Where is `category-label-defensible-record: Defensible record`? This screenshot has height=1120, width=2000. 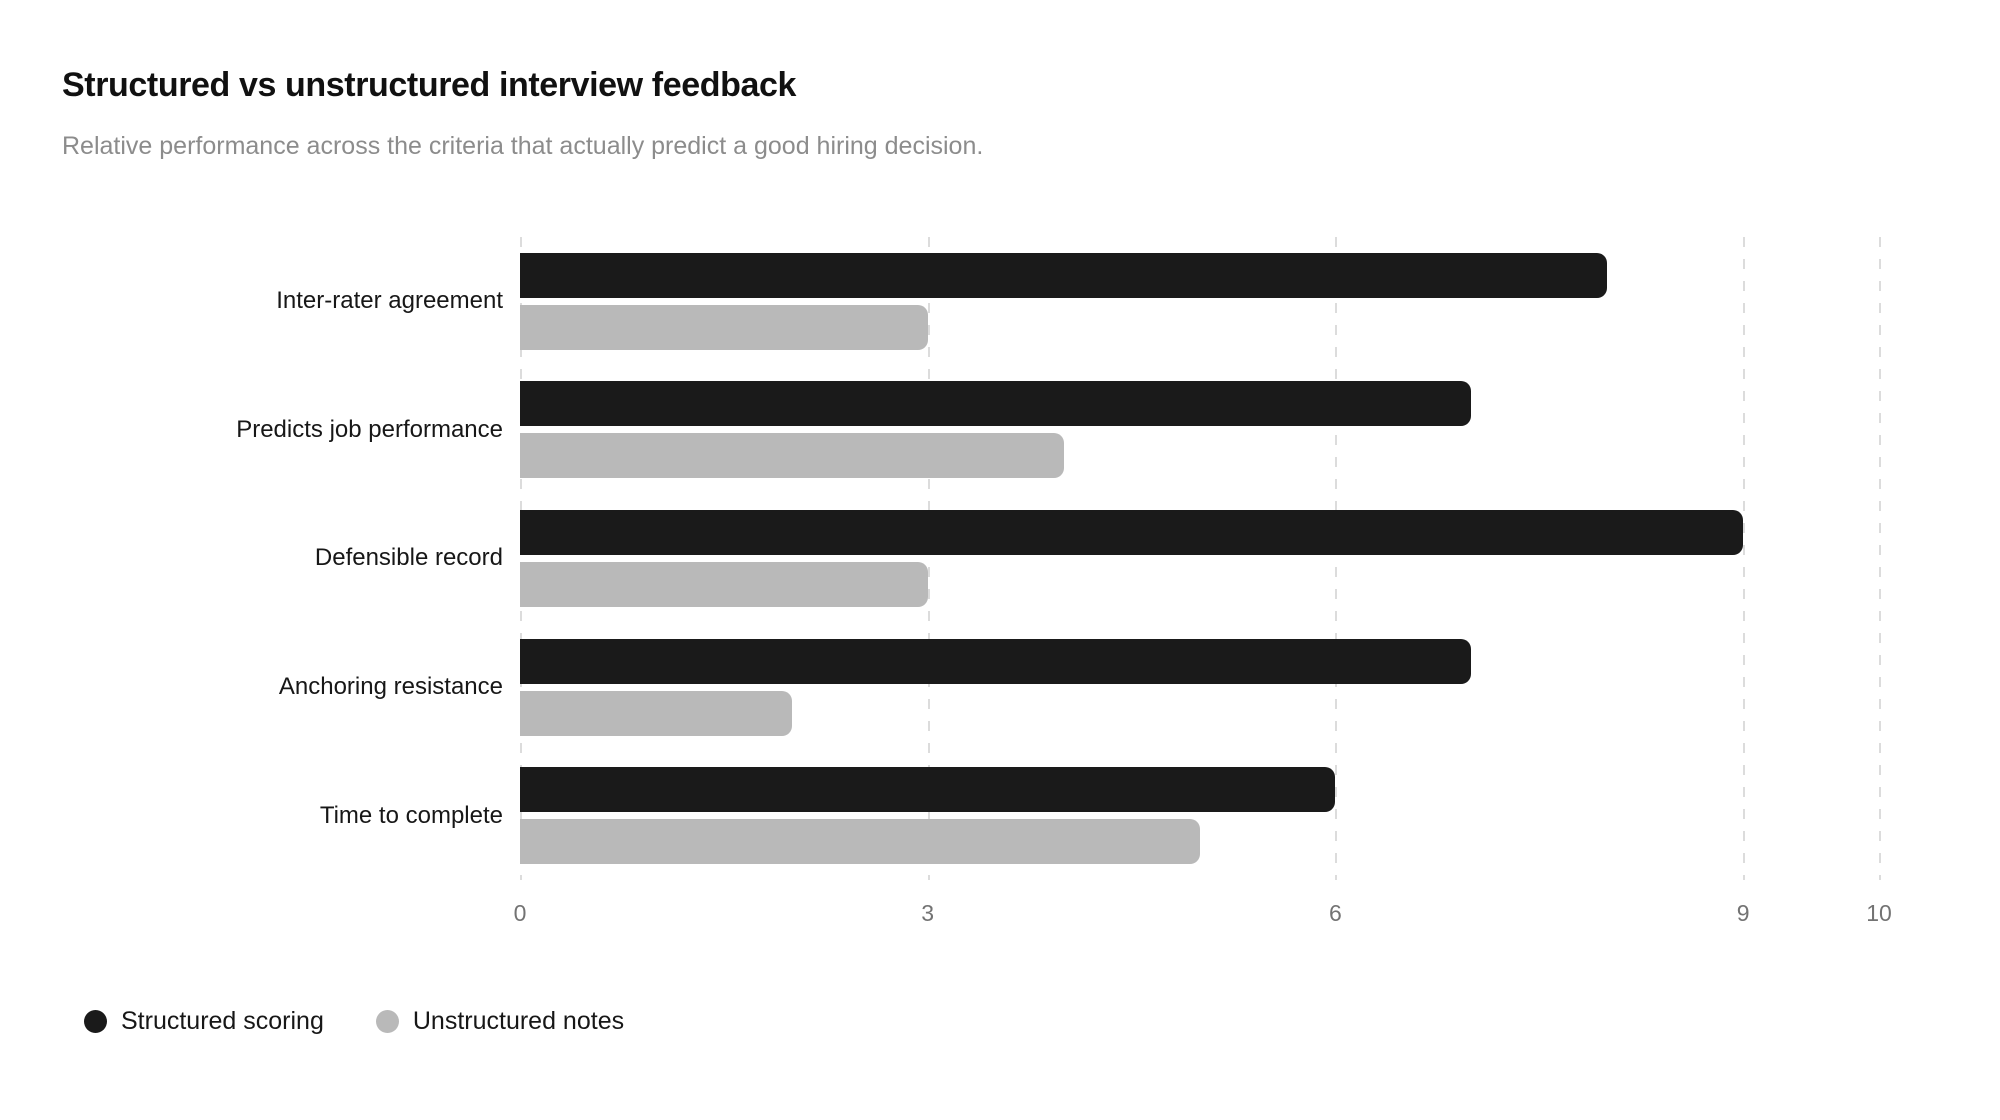
category-label-defensible-record: Defensible record is located at coordinates (408, 558).